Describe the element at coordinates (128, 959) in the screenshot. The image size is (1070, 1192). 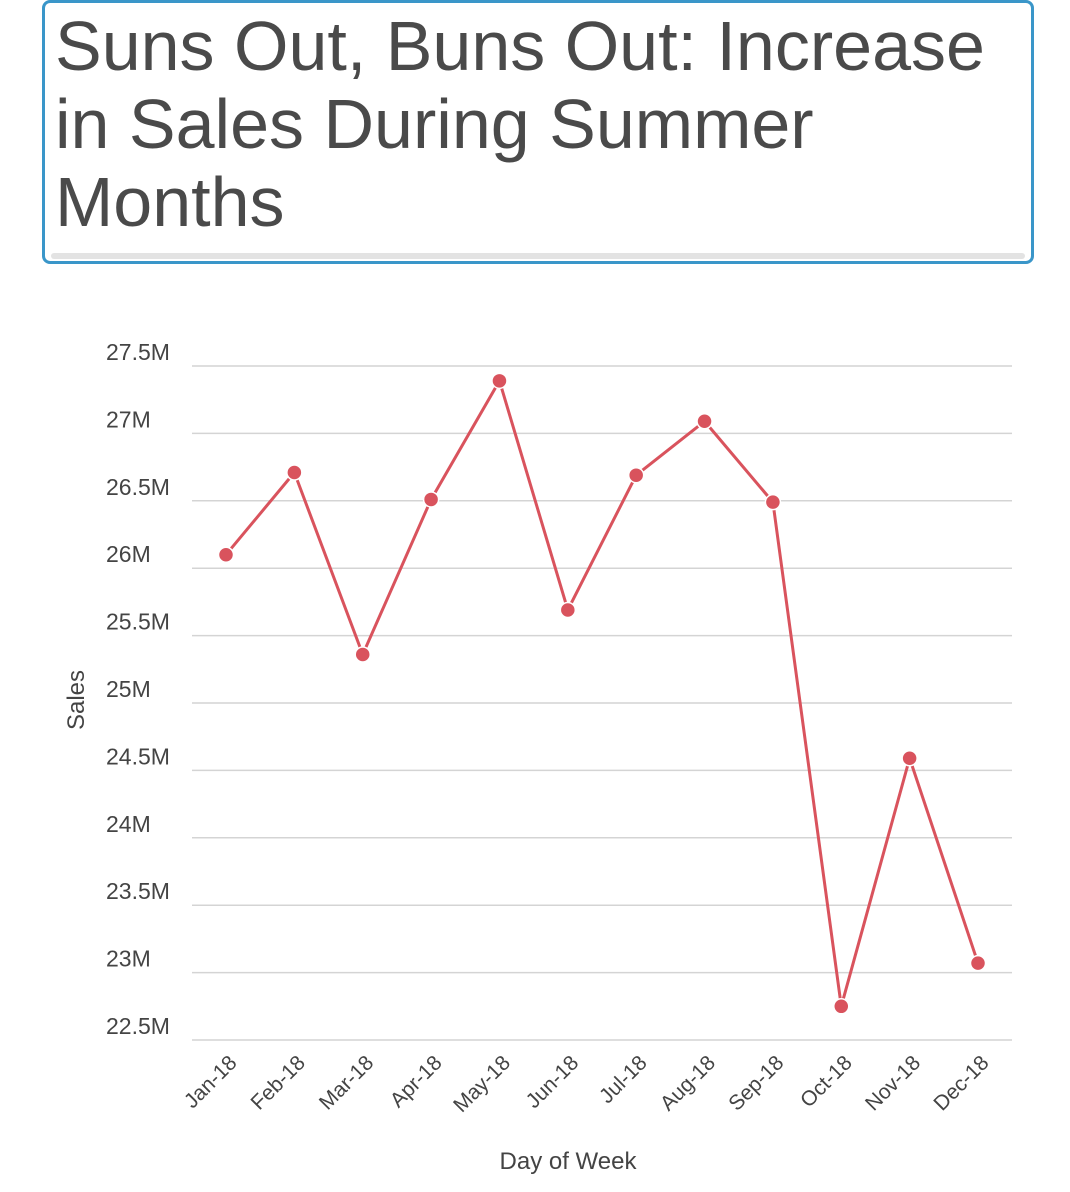
I see `y-tick-label: 23M` at that location.